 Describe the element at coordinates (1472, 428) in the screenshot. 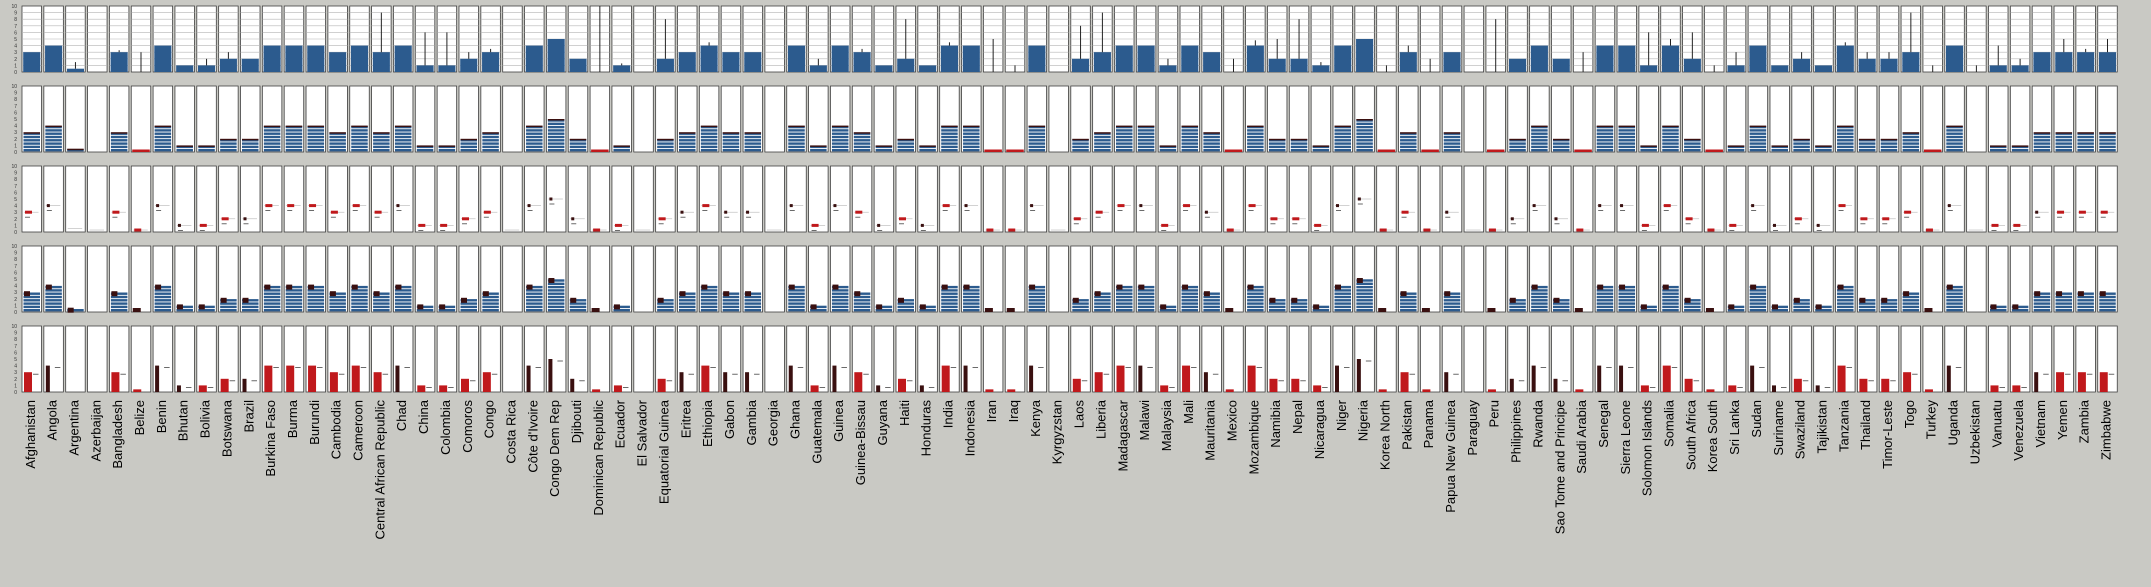

I see `country-label: Paraguay` at that location.